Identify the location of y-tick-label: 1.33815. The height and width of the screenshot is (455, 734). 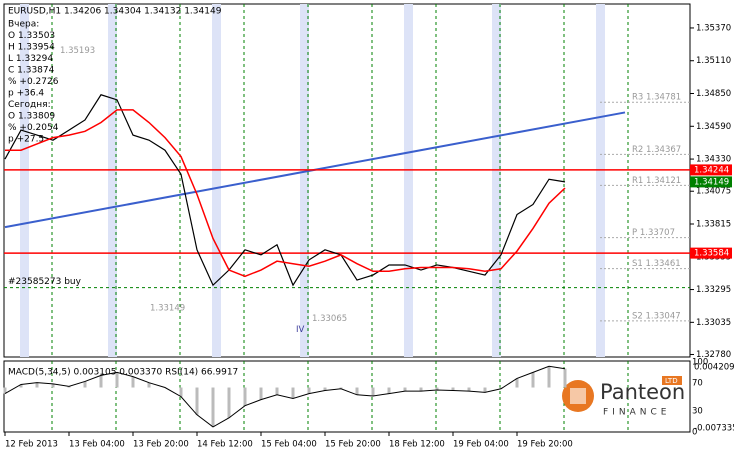
(713, 224).